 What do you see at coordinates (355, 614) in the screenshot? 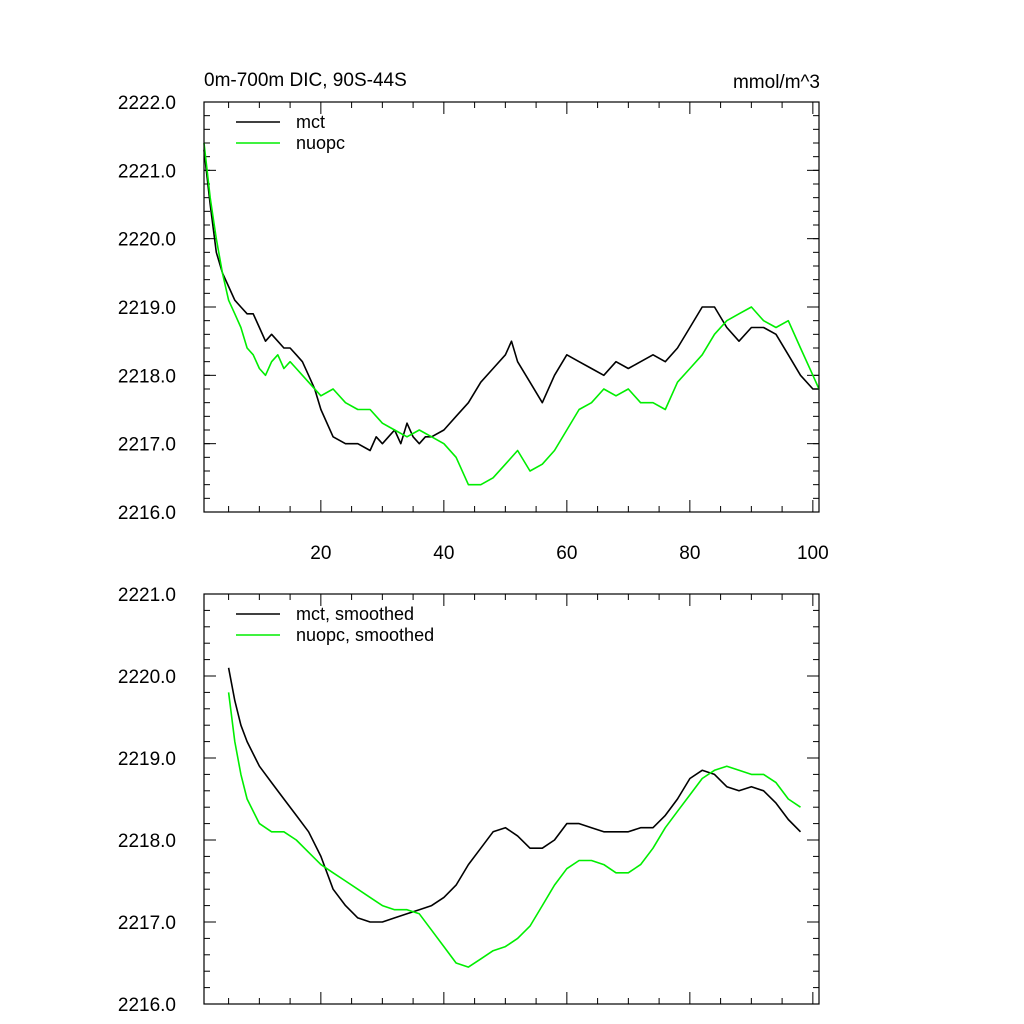
I see `legend-label: mct, smoothed` at bounding box center [355, 614].